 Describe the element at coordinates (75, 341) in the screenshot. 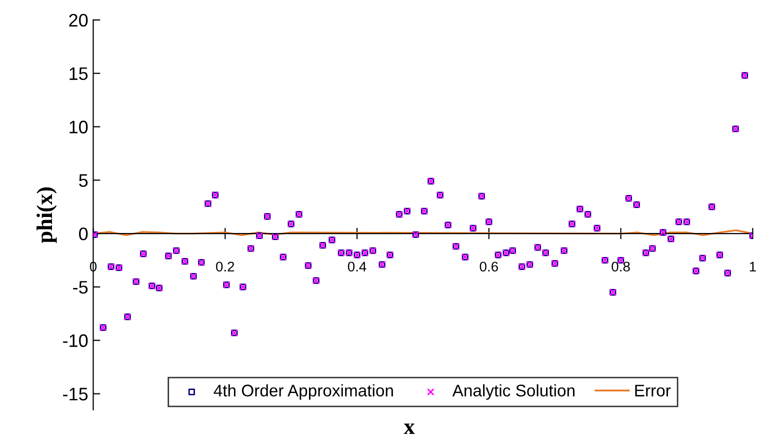

I see `y-tick-label: -10` at that location.